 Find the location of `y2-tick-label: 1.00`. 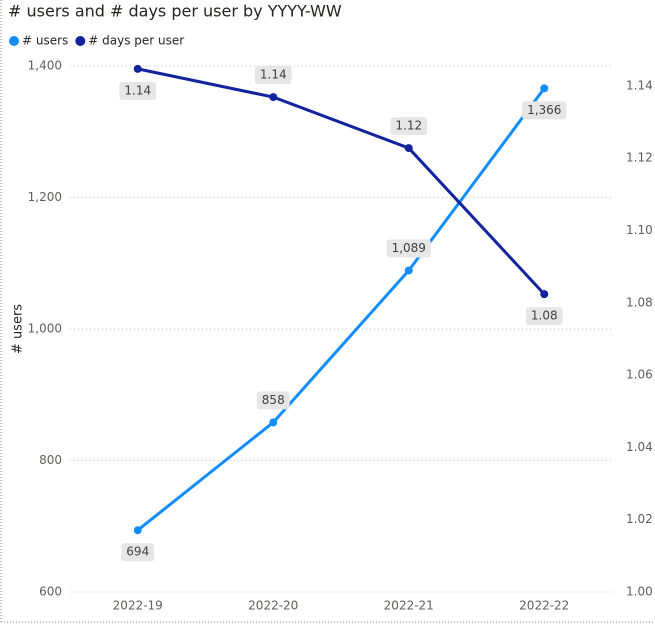

y2-tick-label: 1.00 is located at coordinates (639, 592).